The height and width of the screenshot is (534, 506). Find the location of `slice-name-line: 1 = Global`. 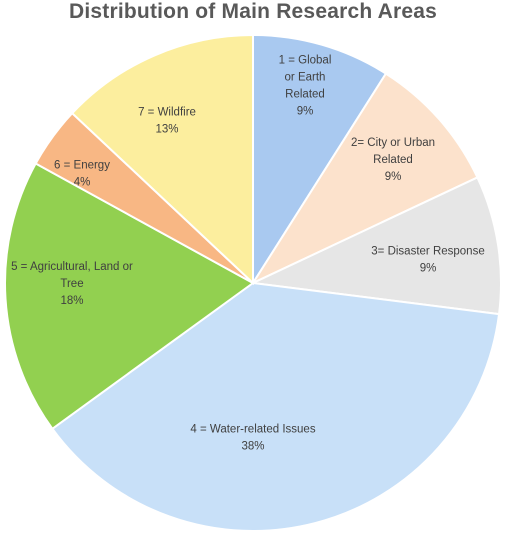

slice-name-line: 1 = Global is located at coordinates (305, 61).